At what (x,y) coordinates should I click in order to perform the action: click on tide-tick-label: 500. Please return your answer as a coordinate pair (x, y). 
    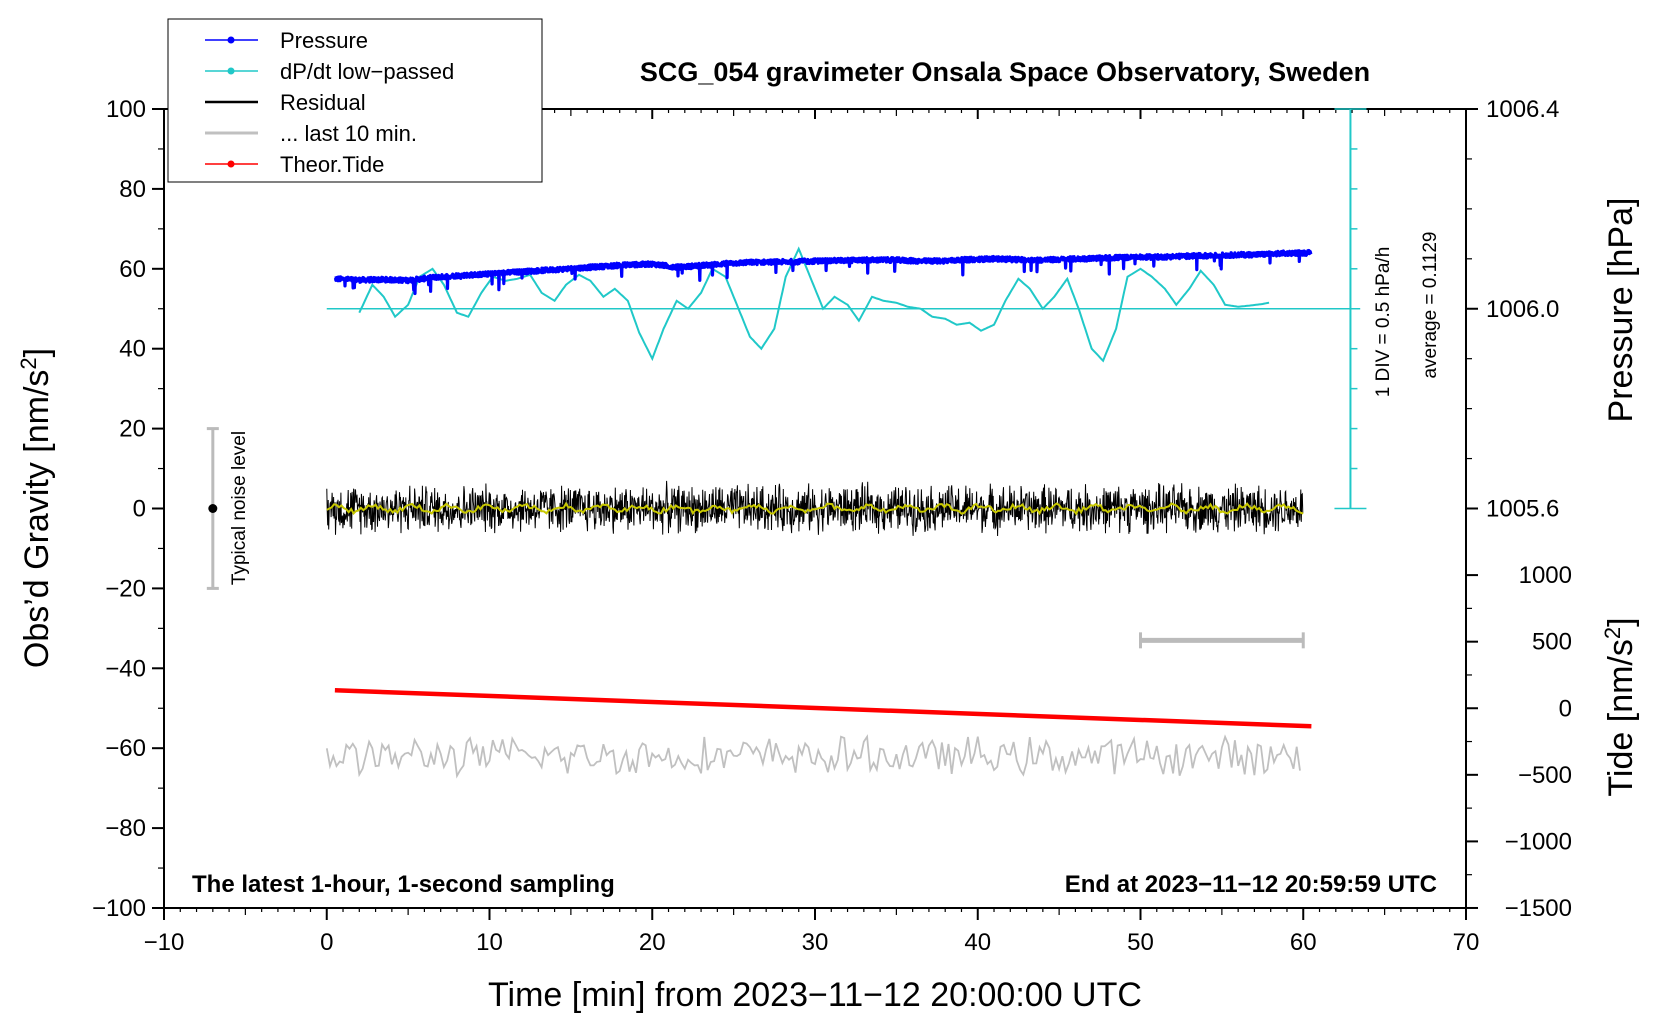
    Looking at the image, I should click on (1552, 642).